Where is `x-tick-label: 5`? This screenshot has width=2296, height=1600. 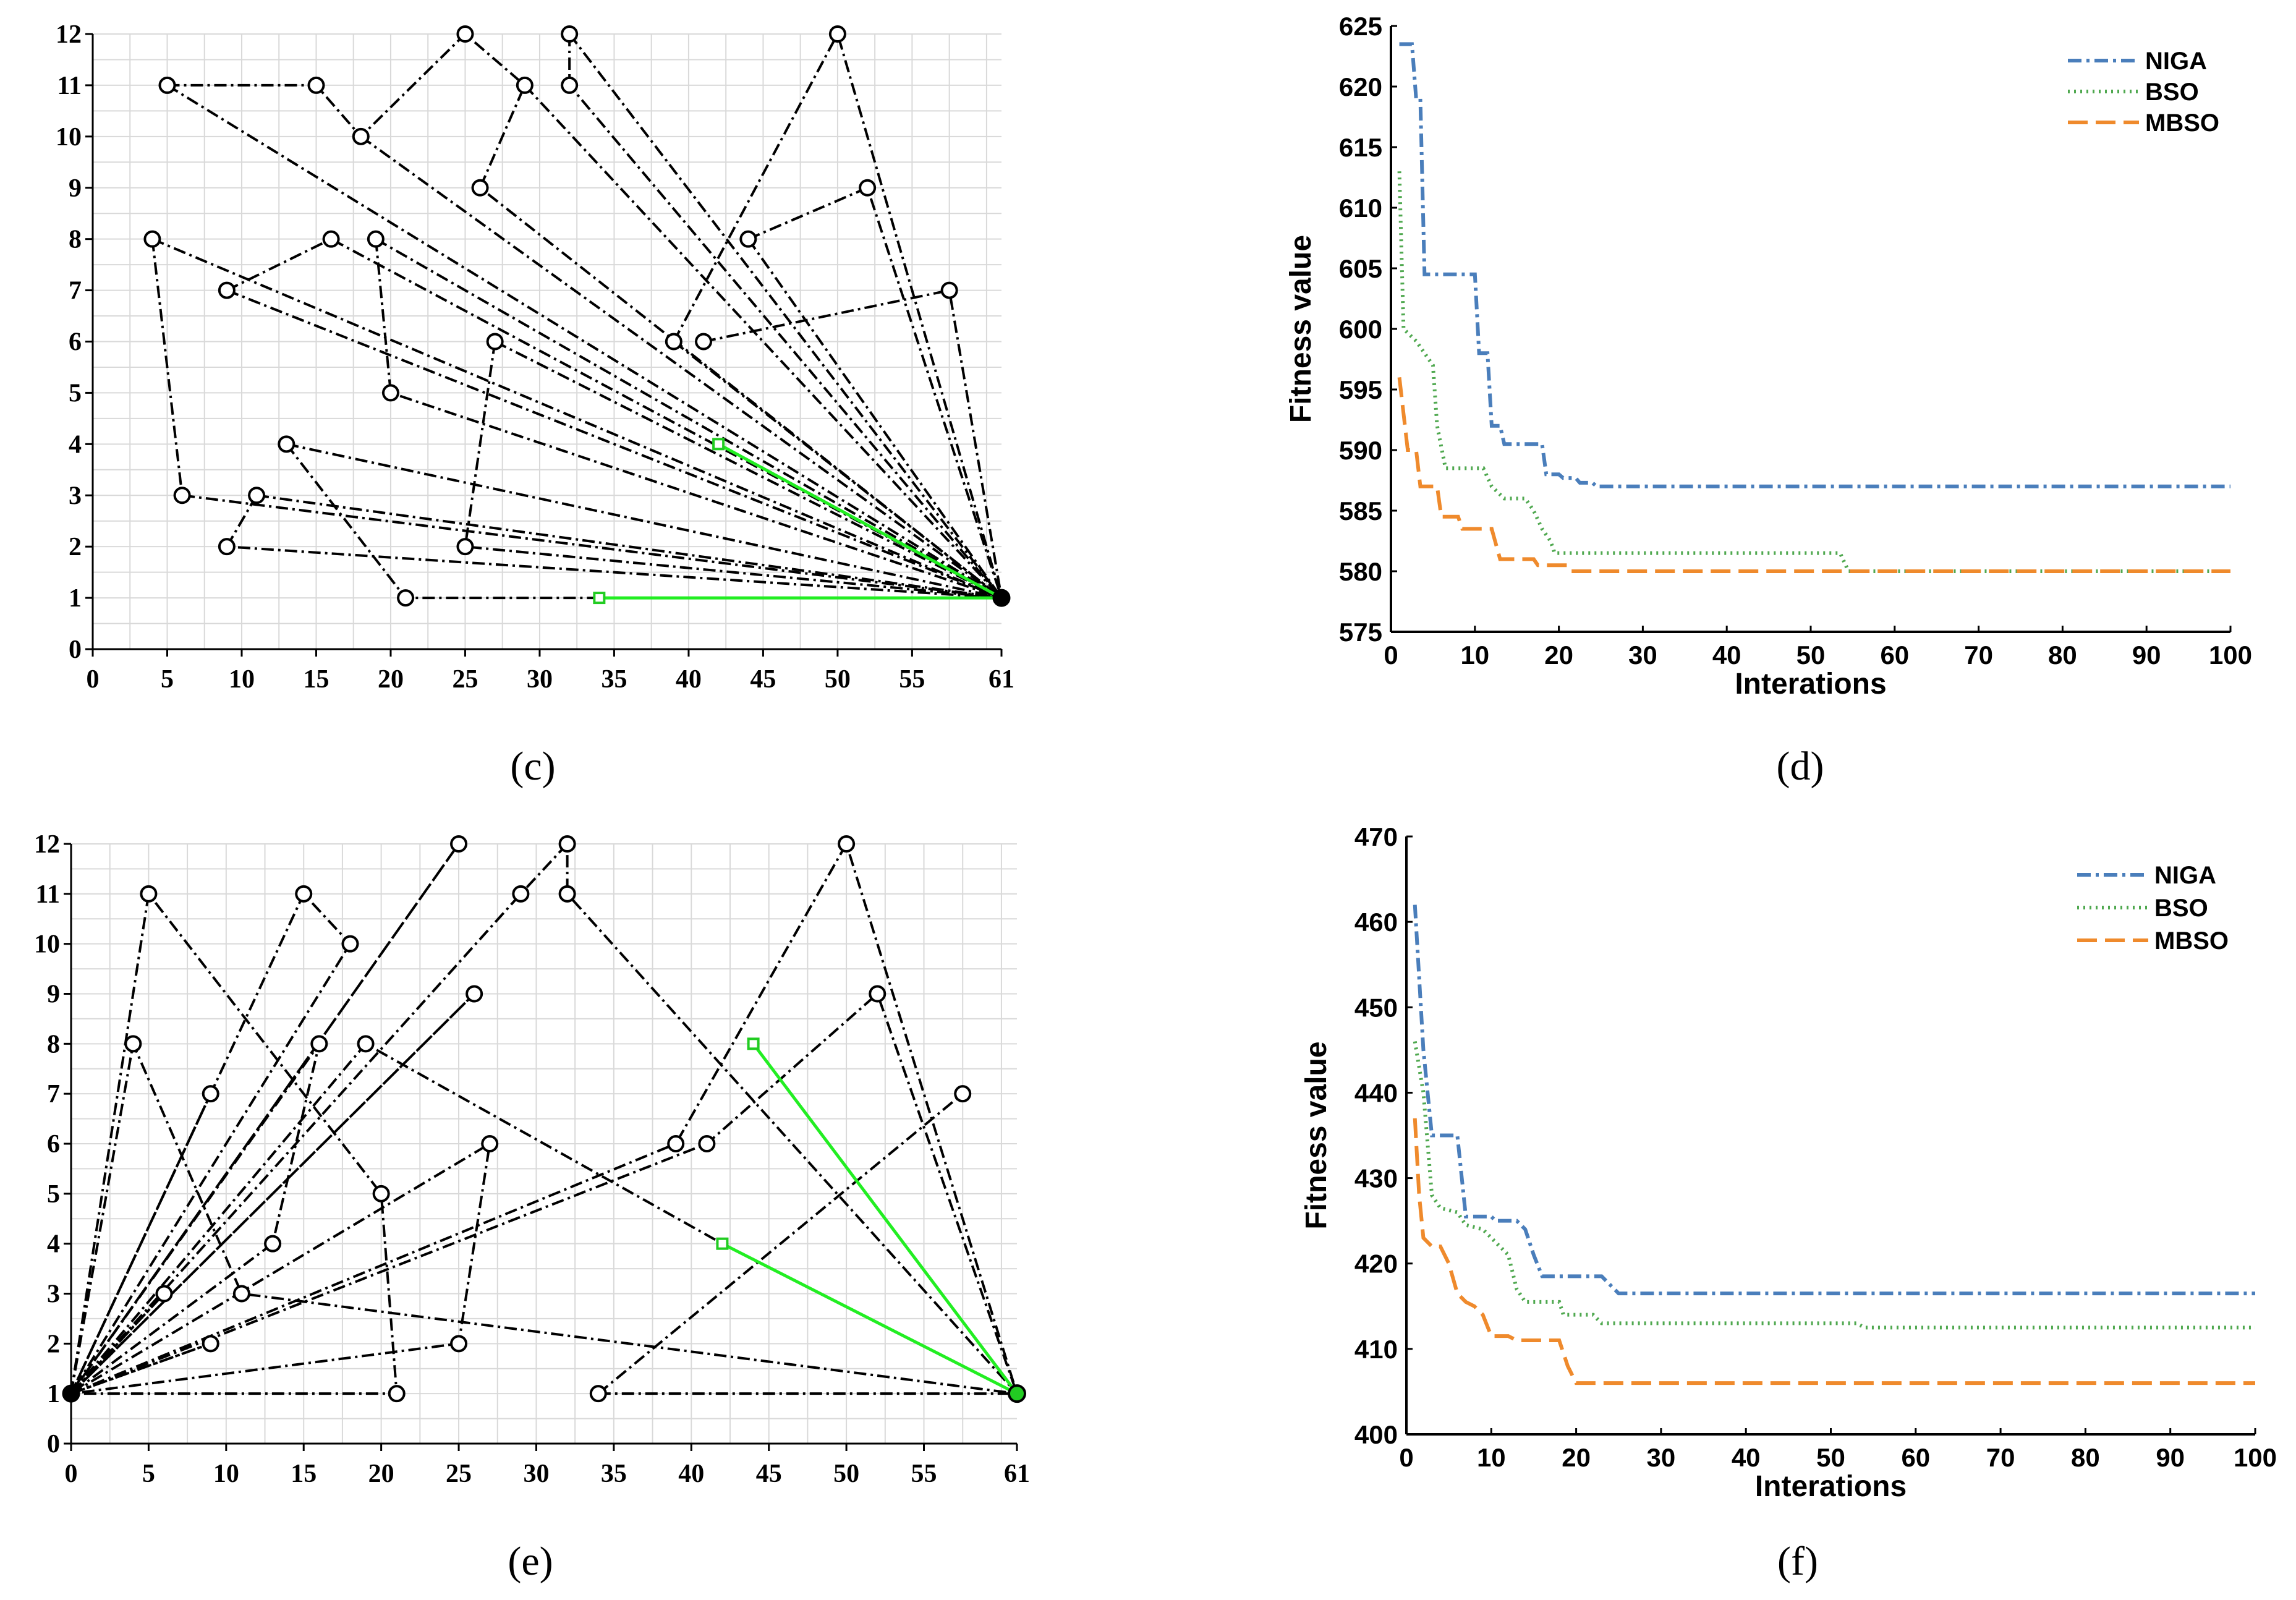
x-tick-label: 5 is located at coordinates (148, 1474).